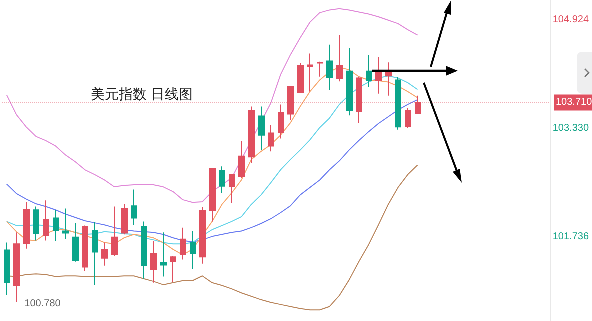 Image resolution: width=592 pixels, height=321 pixels. Describe the element at coordinates (571, 236) in the screenshot. I see `y-tick-label: 101.736` at that location.